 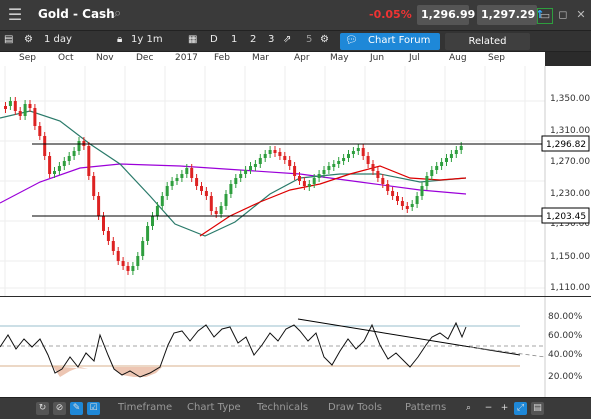 I want to click on settings-gear-icon: ⚙, so click(x=324, y=39).